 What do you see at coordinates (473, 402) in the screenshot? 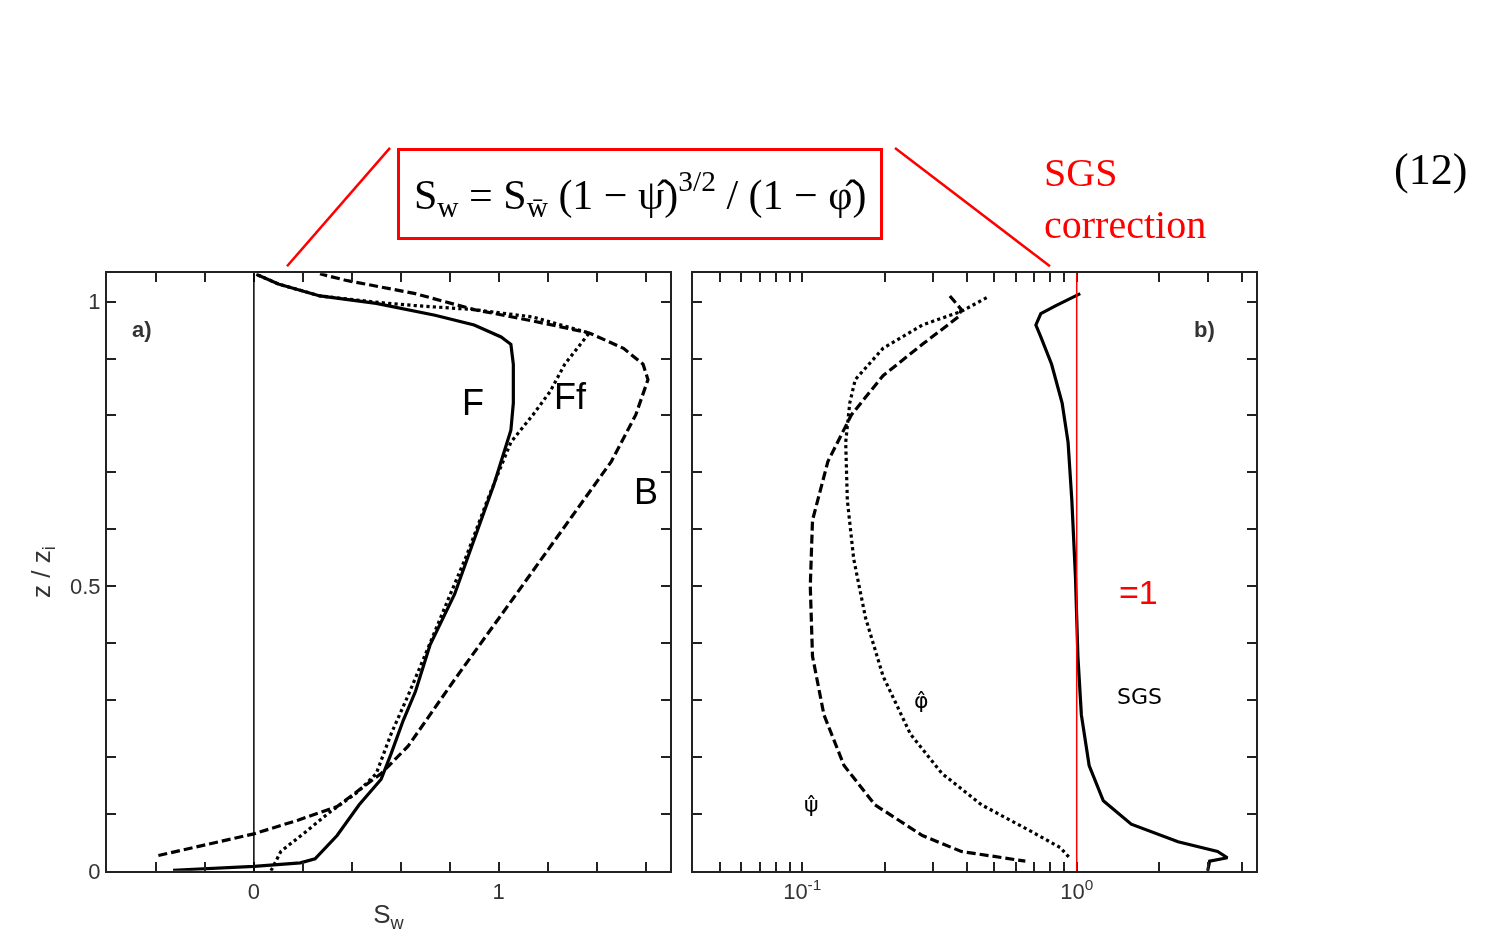
I see `series-label: F` at bounding box center [473, 402].